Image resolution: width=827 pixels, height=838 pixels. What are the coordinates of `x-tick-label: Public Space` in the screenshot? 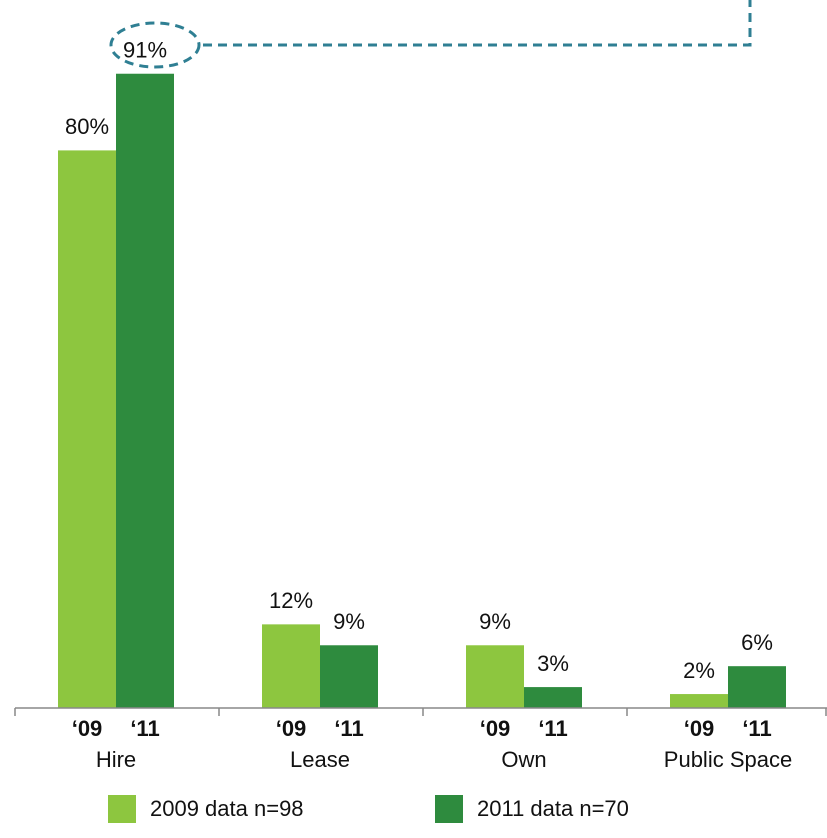 It's located at (728, 759).